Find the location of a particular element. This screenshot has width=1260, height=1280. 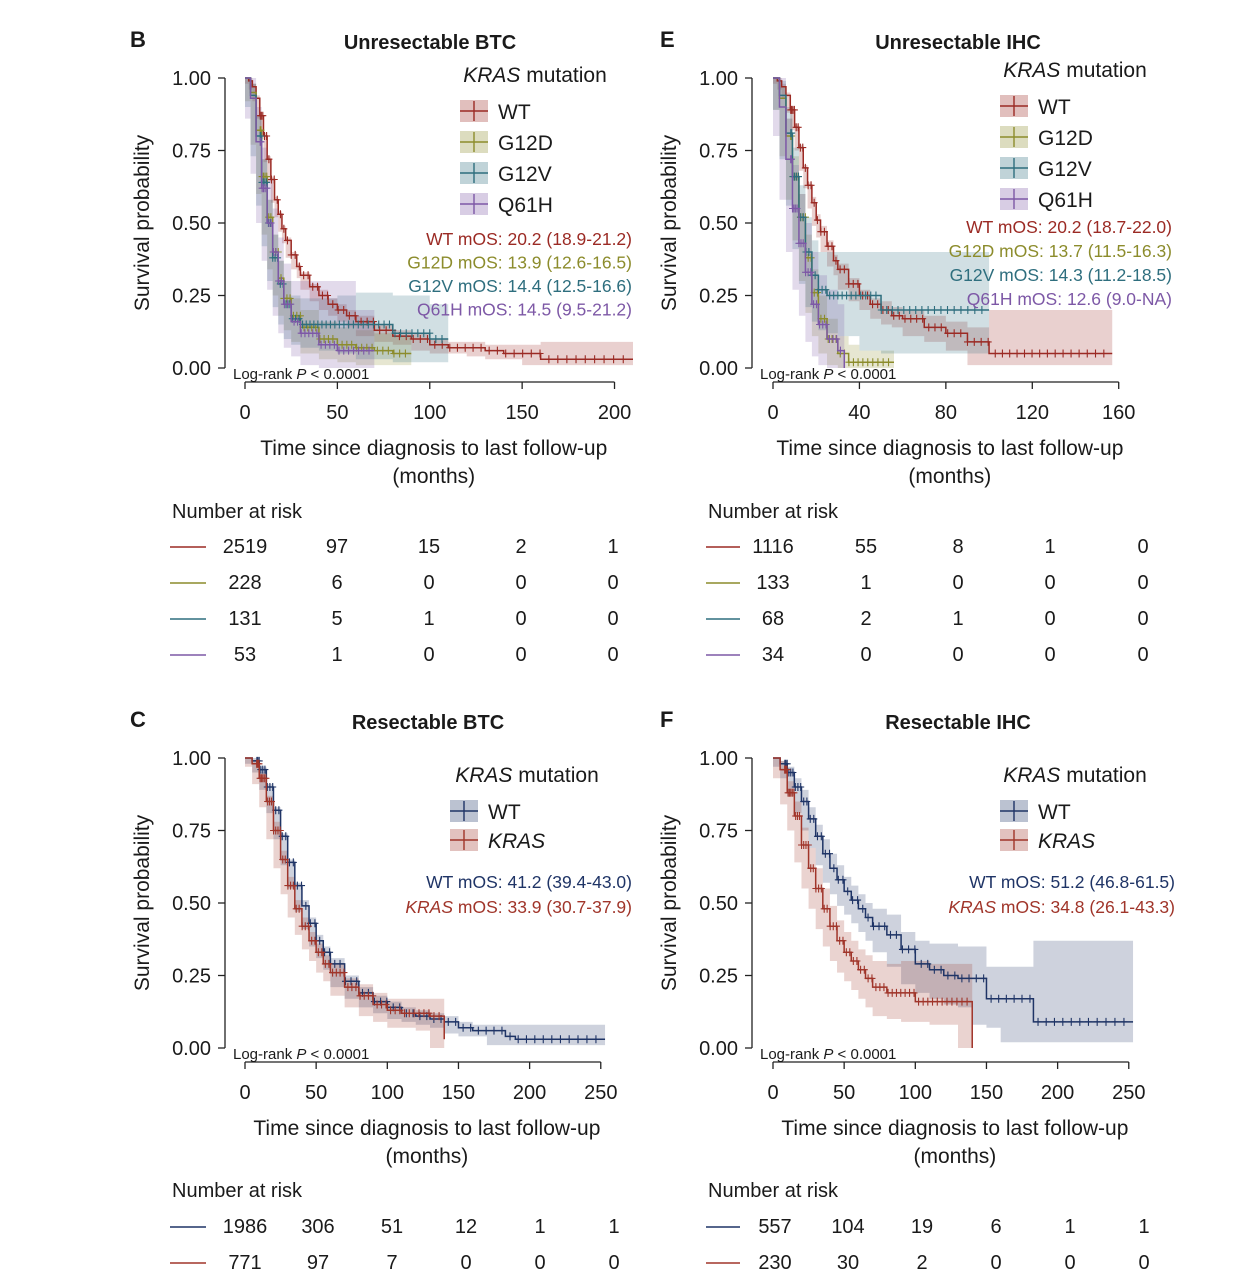

x-tick-label: 100 is located at coordinates (429, 413).